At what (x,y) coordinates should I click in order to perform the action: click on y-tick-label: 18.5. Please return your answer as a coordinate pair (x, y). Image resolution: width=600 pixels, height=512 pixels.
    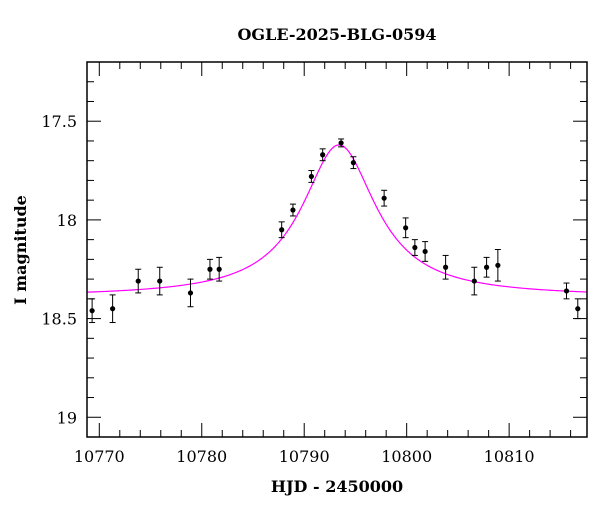
    Looking at the image, I should click on (59, 319).